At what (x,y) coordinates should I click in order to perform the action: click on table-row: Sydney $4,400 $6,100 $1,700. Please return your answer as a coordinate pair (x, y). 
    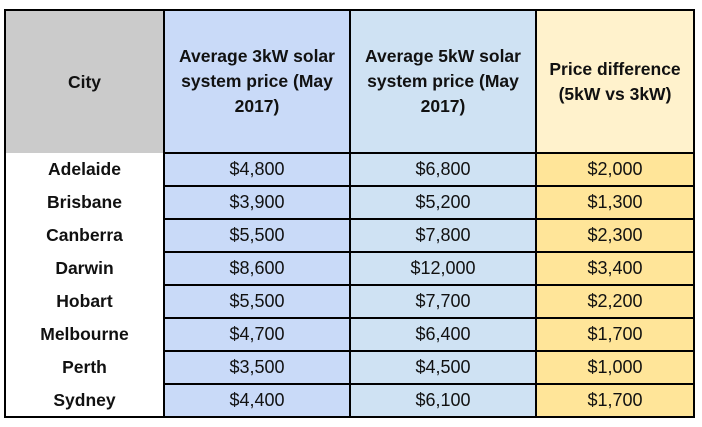
    Looking at the image, I should click on (349, 400).